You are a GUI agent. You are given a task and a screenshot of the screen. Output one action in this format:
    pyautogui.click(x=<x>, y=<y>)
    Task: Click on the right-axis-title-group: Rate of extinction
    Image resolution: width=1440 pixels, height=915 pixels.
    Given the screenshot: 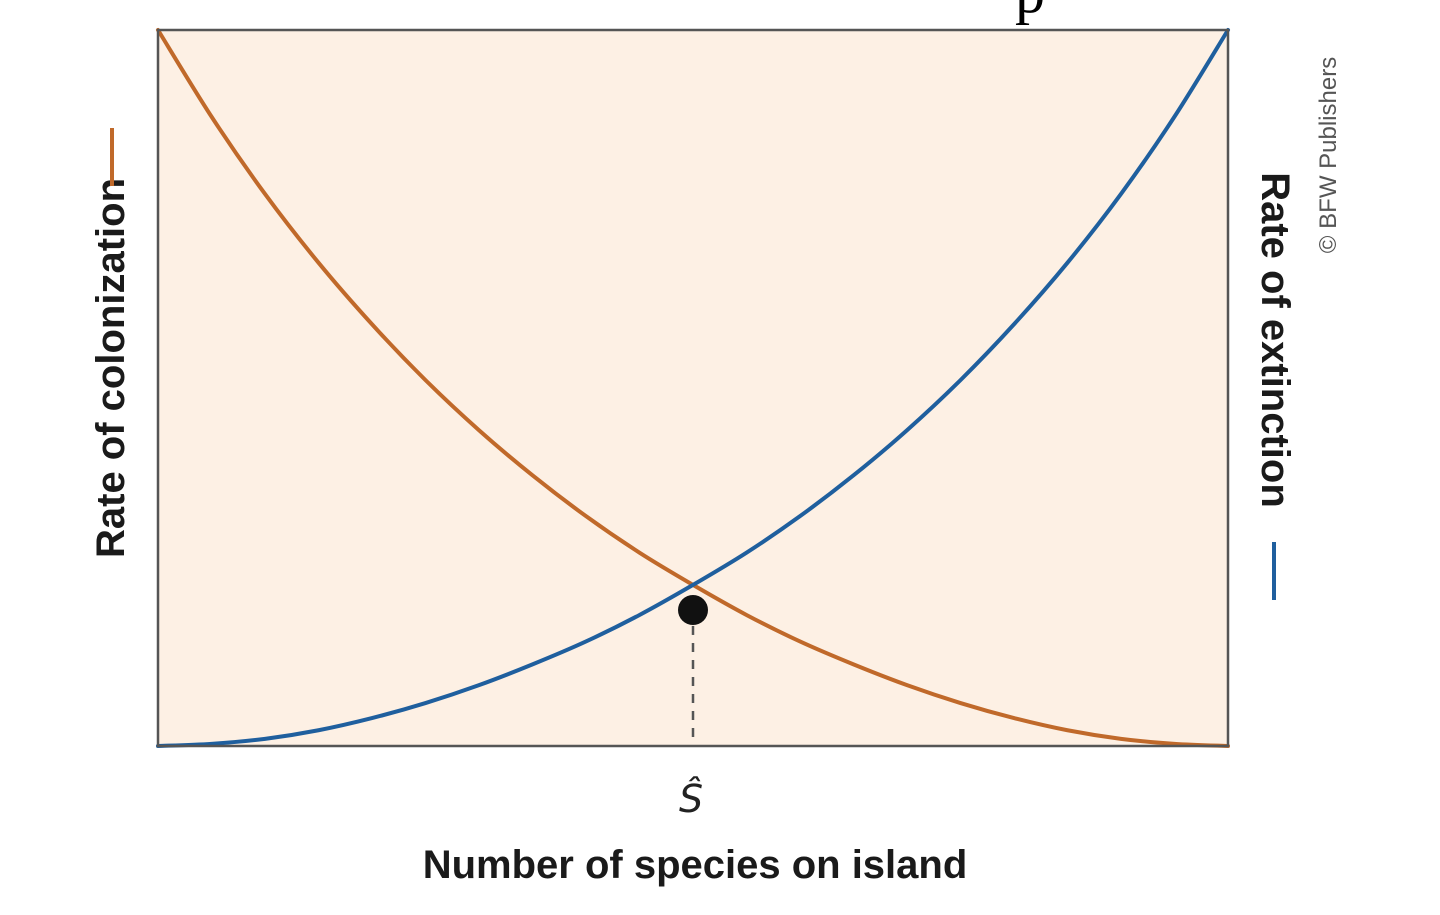 What is the action you would take?
    pyautogui.click(x=1275, y=386)
    